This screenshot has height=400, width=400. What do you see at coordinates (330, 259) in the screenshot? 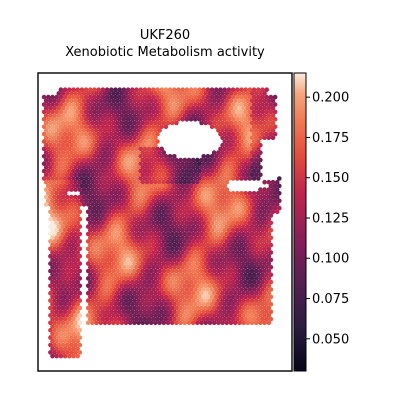
I see `colorbar-tick-label: 0.100` at bounding box center [330, 259].